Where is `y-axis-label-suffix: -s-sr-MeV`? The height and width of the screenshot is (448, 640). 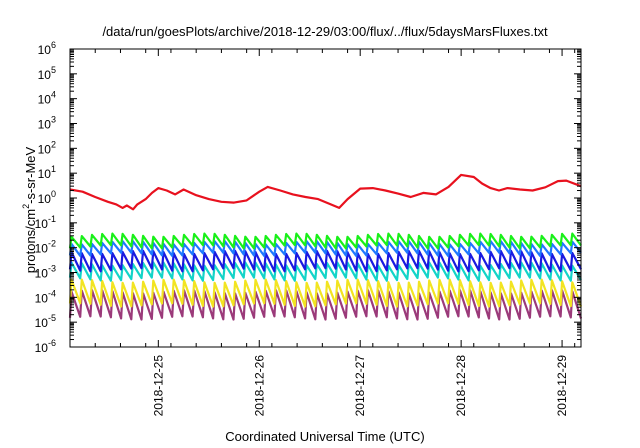
y-axis-label-suffix: -s-sr-MeV is located at coordinates (30, 174).